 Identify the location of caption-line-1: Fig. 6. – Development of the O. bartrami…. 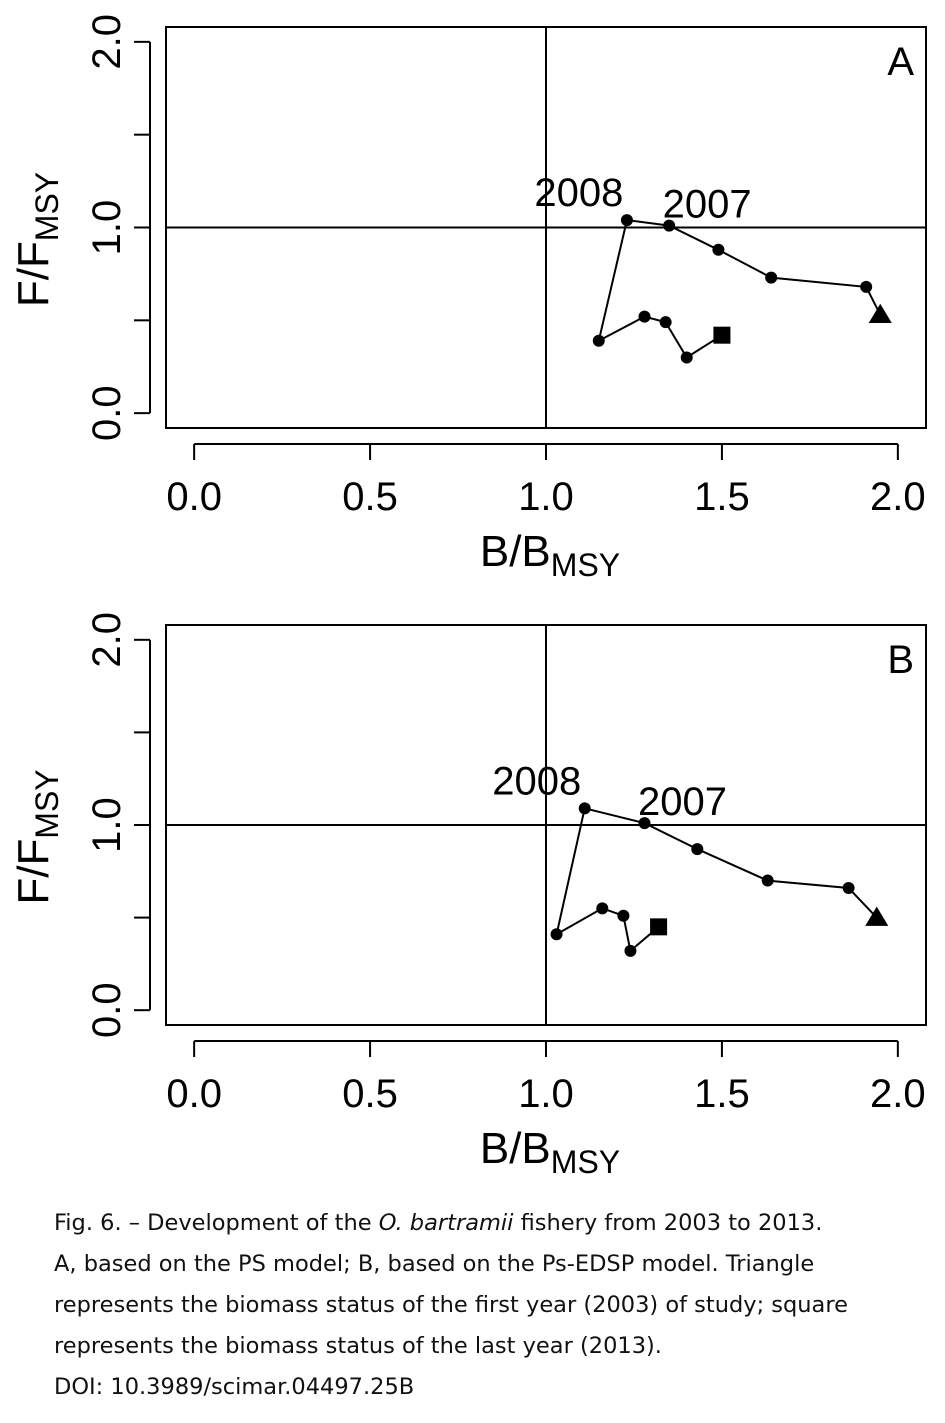
(494, 1223).